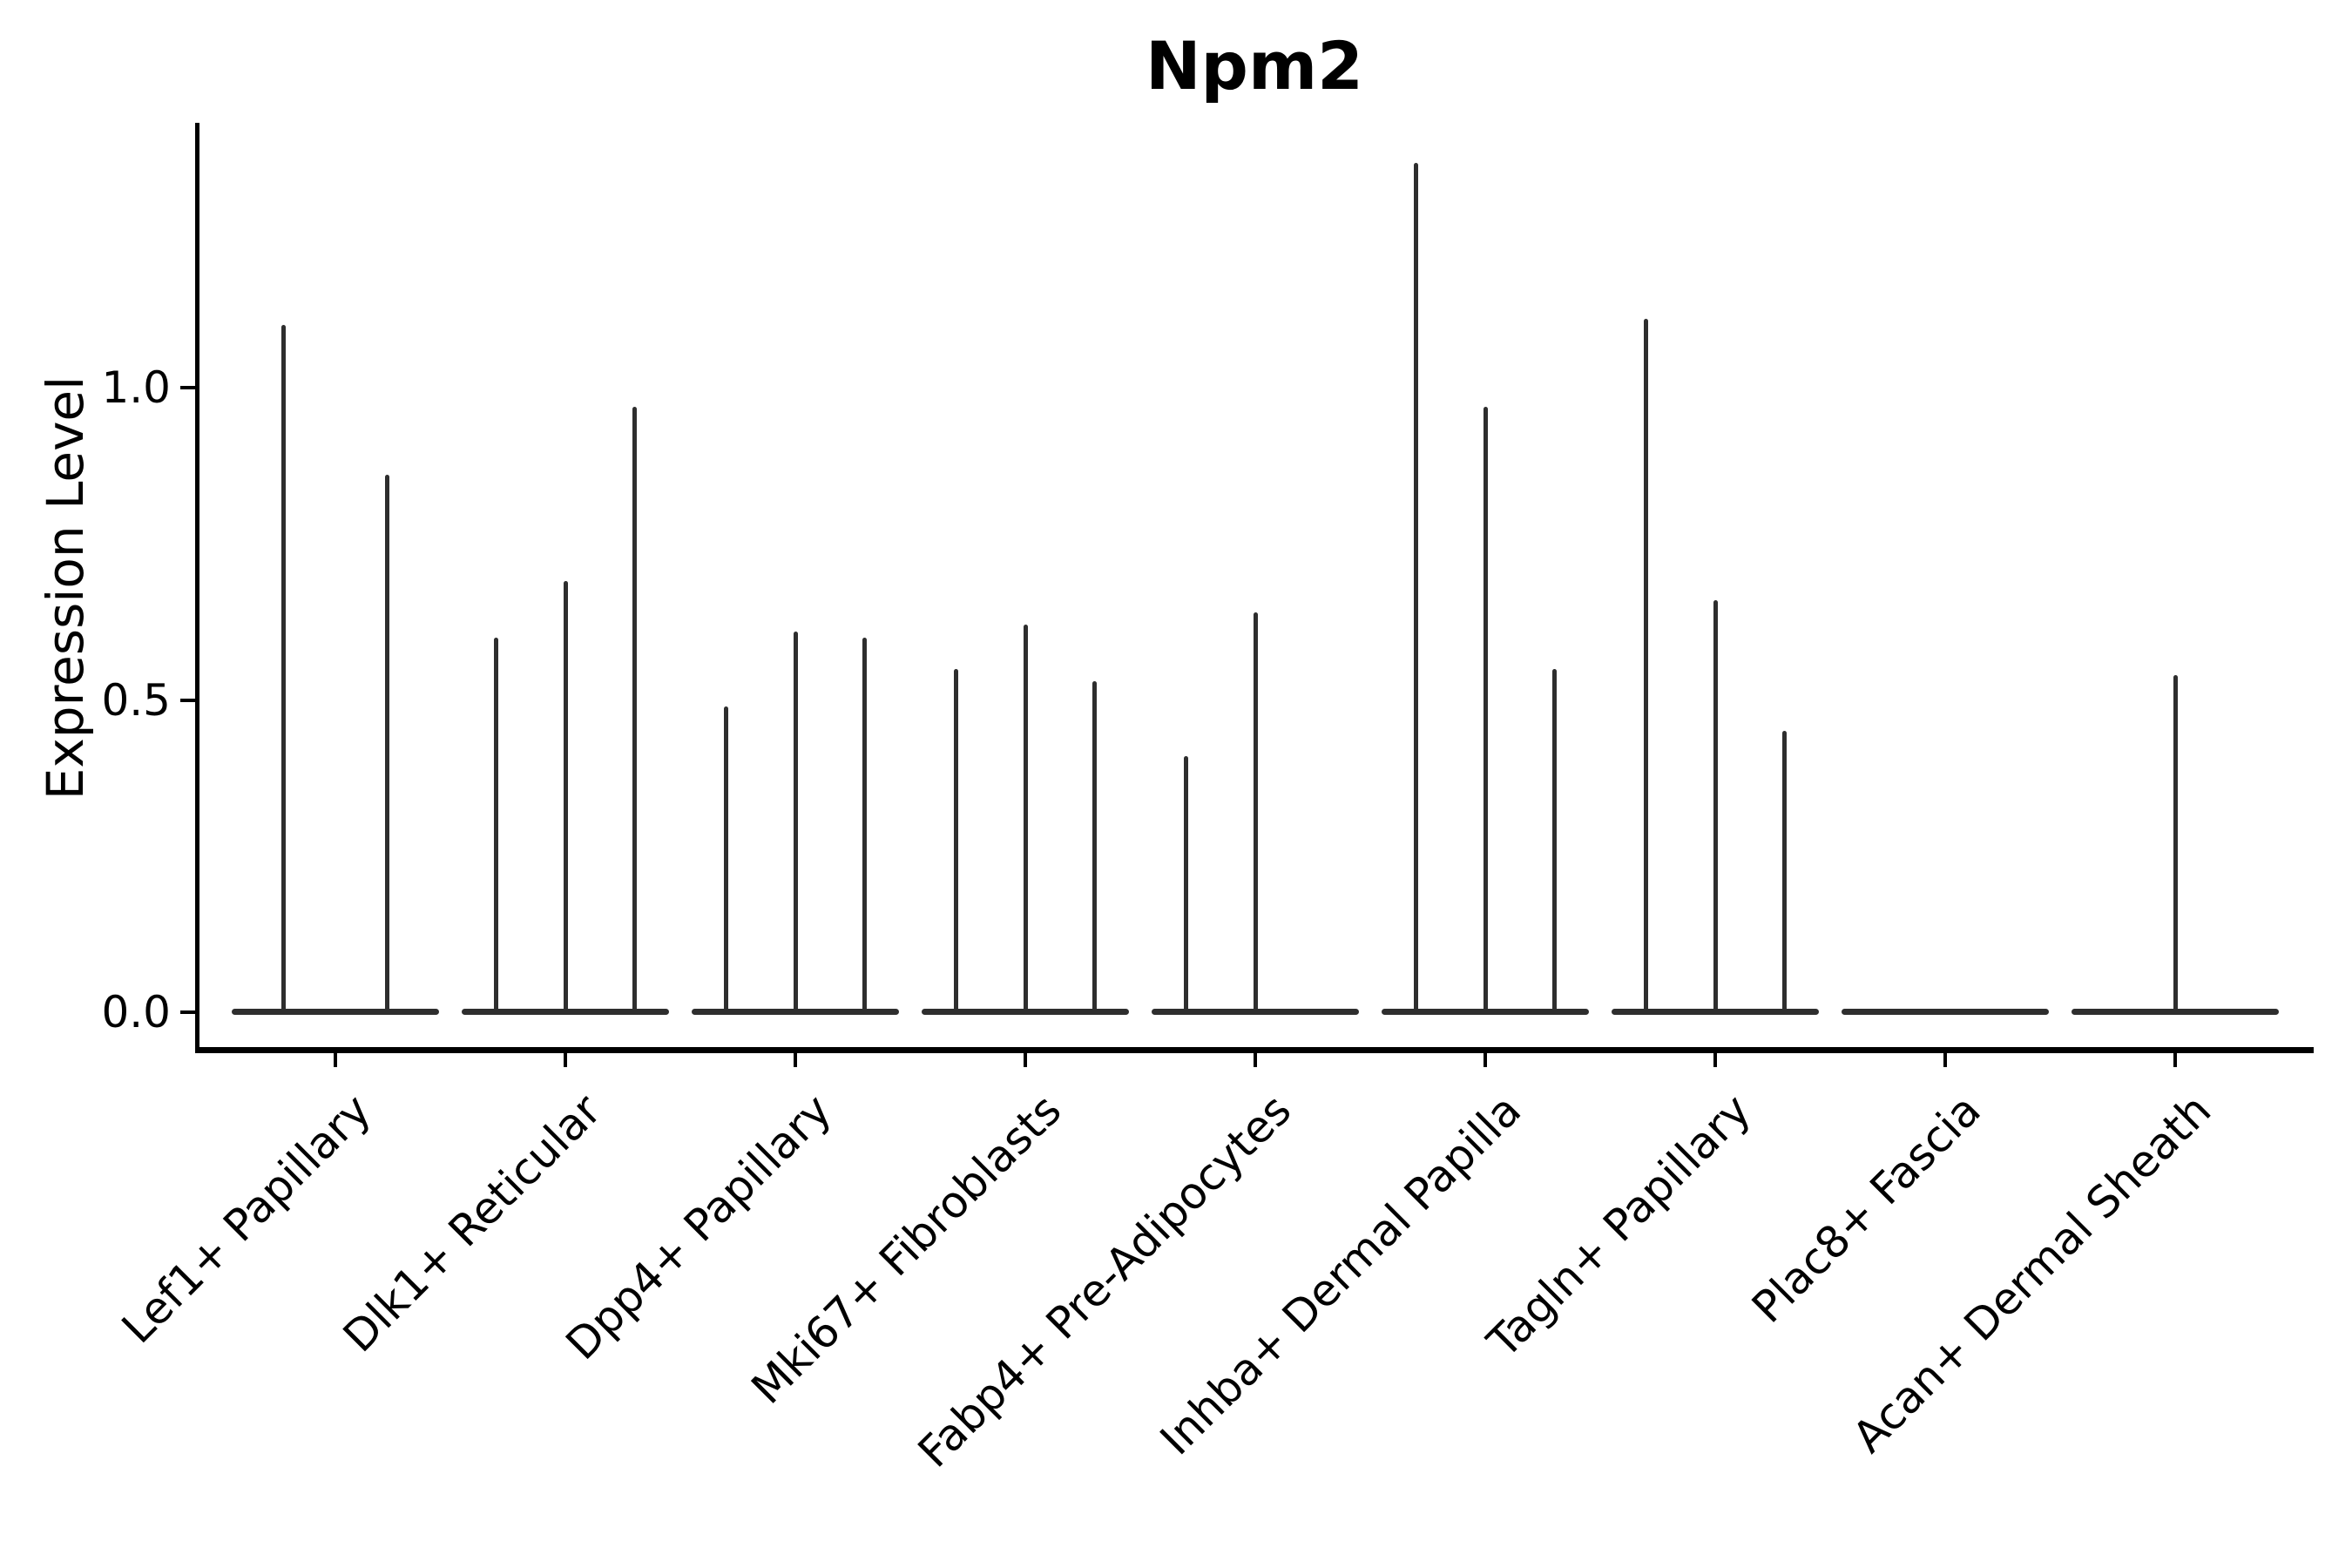 The width and height of the screenshot is (2352, 1568). Describe the element at coordinates (197, 588) in the screenshot. I see `y-axis-spine` at that location.